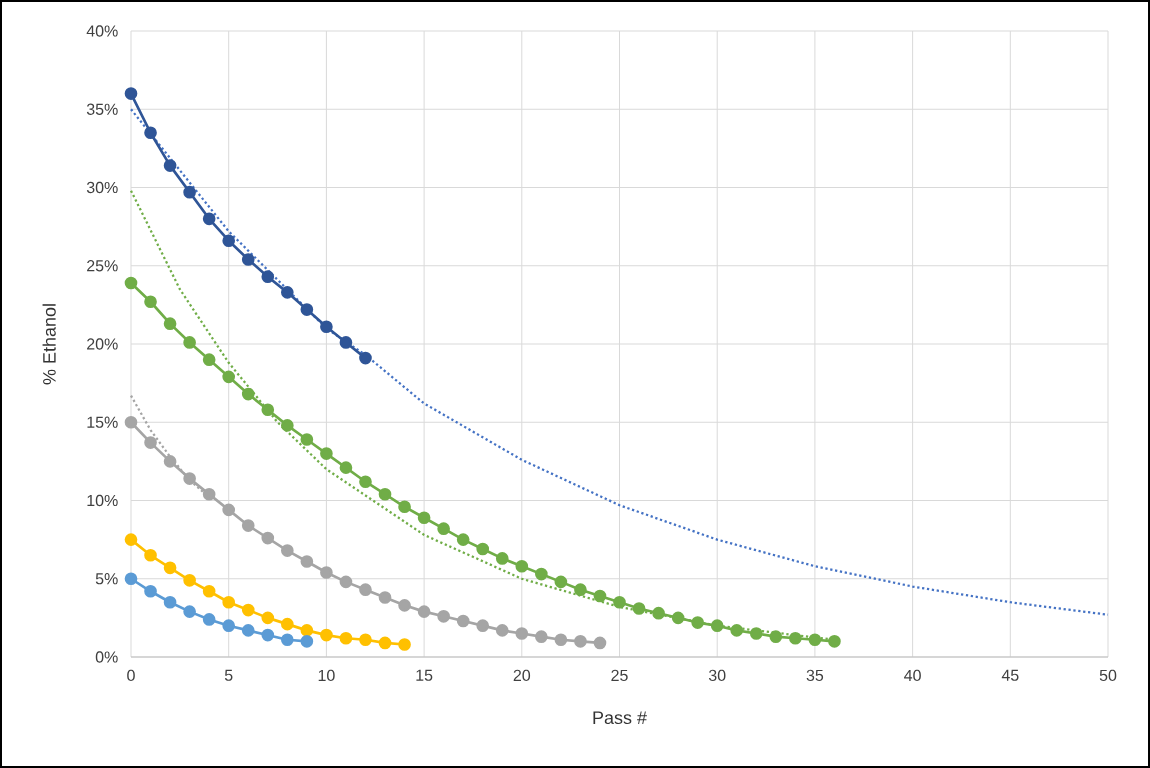  Describe the element at coordinates (106, 579) in the screenshot. I see `y-tick-label: 5%` at that location.